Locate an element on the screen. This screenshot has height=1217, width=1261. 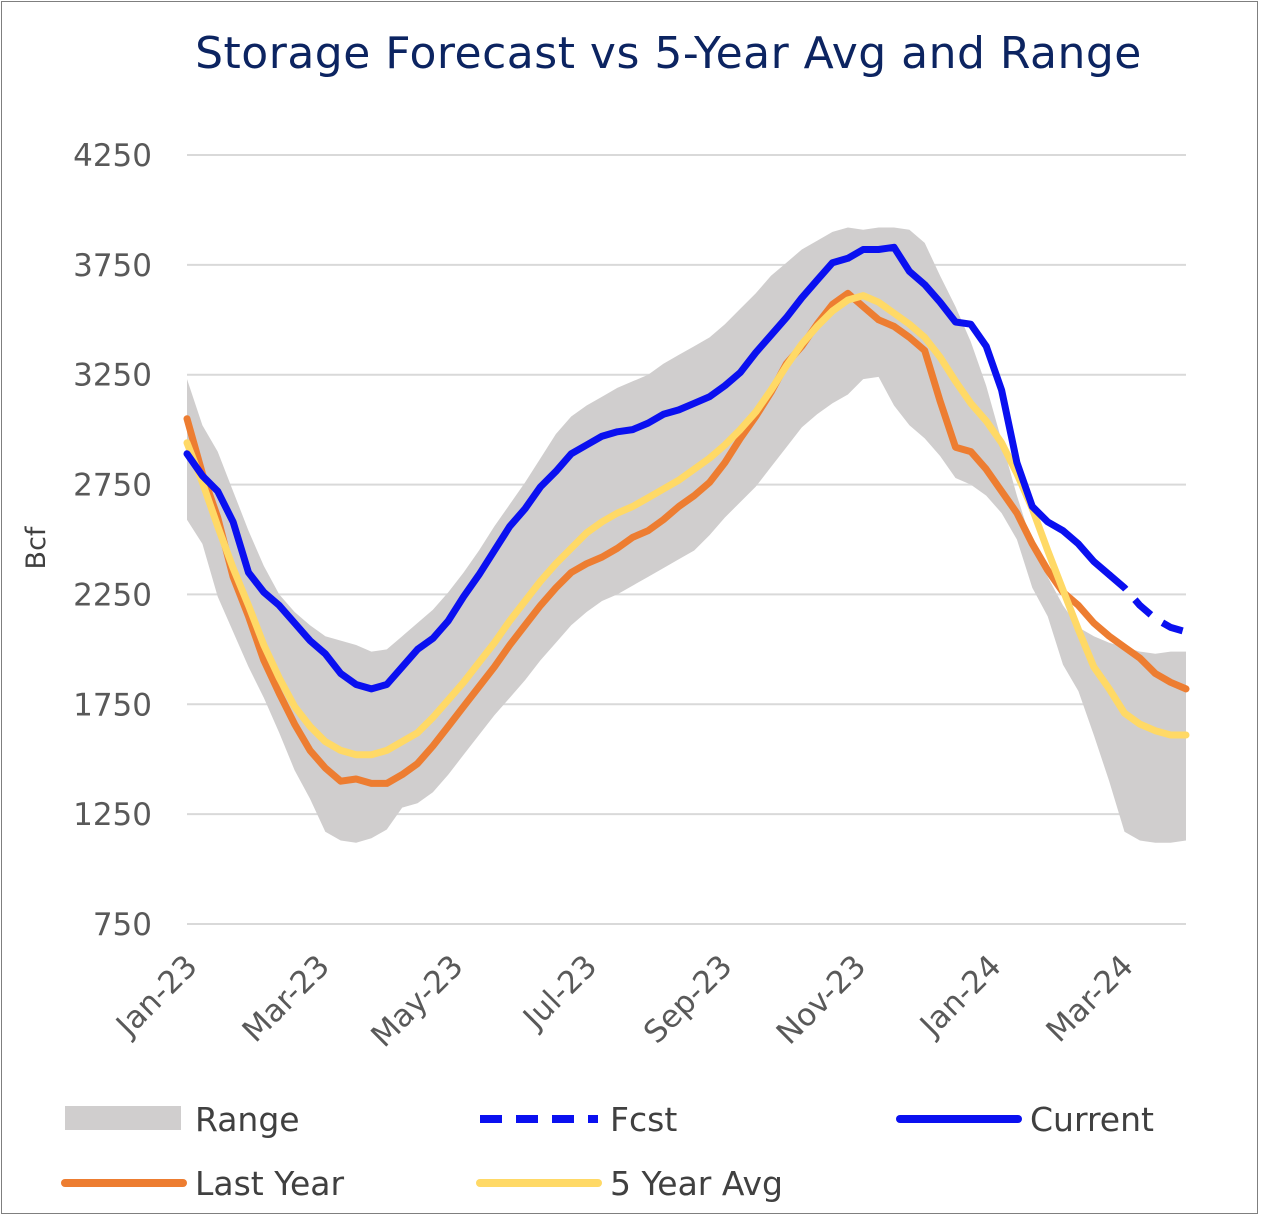
legend-item-fcst: Fcst is located at coordinates (578, 1119).